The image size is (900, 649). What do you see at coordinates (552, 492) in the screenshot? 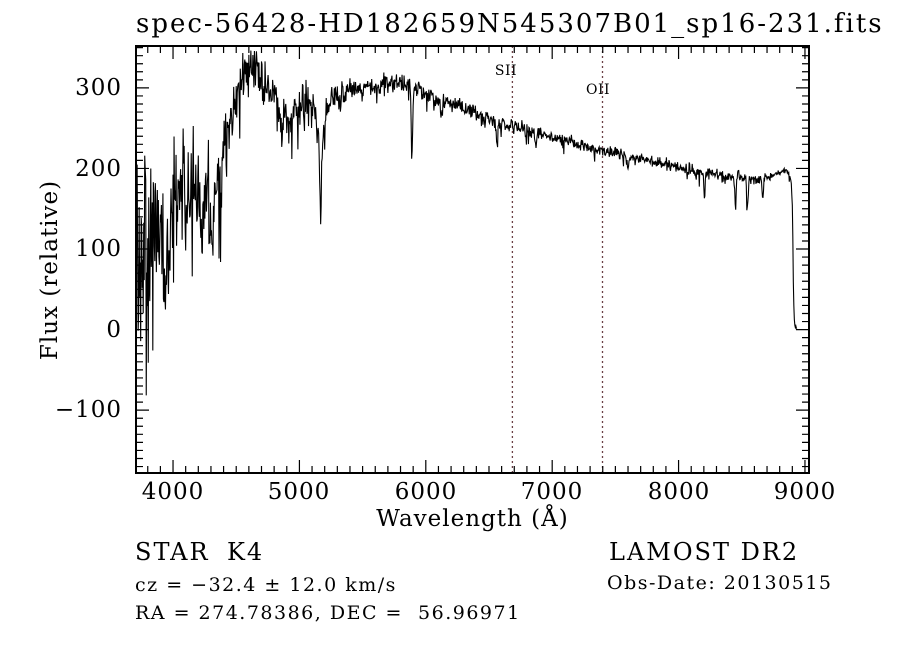
I see `x-tick-label-7000: 7000` at bounding box center [552, 492].